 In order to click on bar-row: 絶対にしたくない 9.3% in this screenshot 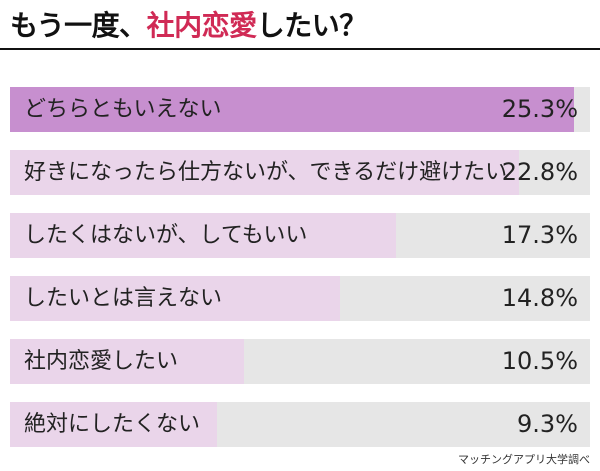, I will do `click(300, 424)`.